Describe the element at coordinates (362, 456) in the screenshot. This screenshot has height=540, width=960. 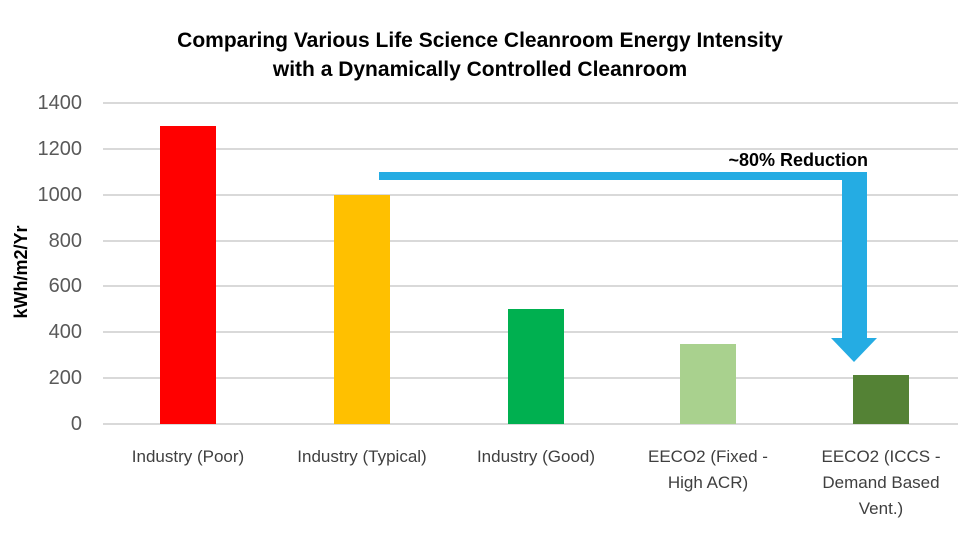
I see `x-axis-label-1: Industry (Typical)` at that location.